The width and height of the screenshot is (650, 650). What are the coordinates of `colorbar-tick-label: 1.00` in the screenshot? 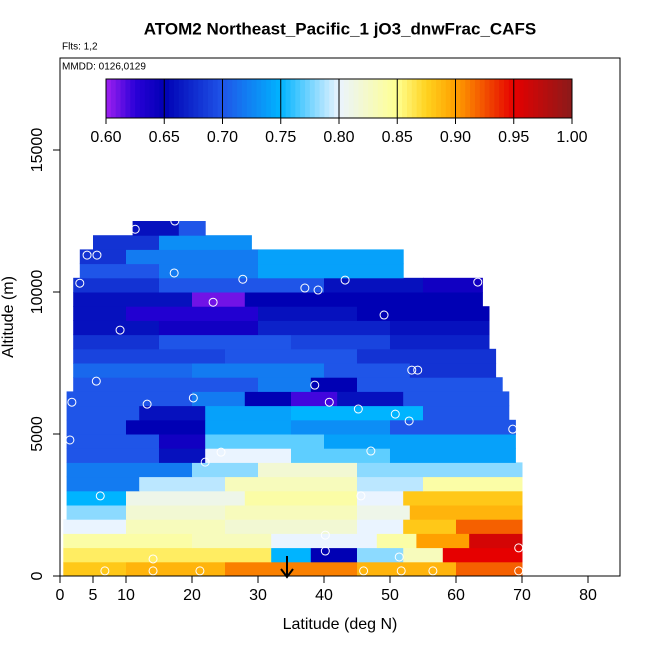 It's located at (571, 137).